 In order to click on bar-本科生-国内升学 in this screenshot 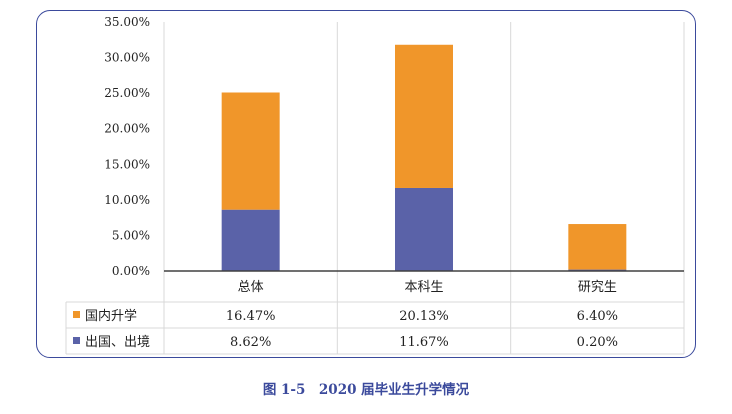, I will do `click(424, 116)`.